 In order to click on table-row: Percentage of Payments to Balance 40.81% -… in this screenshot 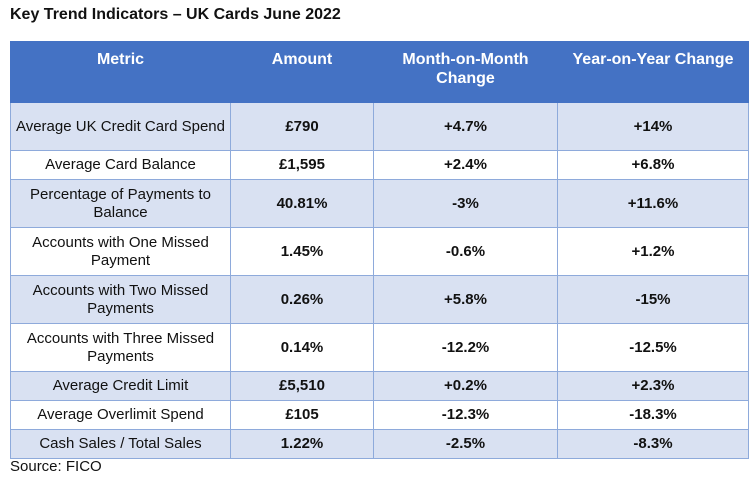, I will do `click(379, 203)`.